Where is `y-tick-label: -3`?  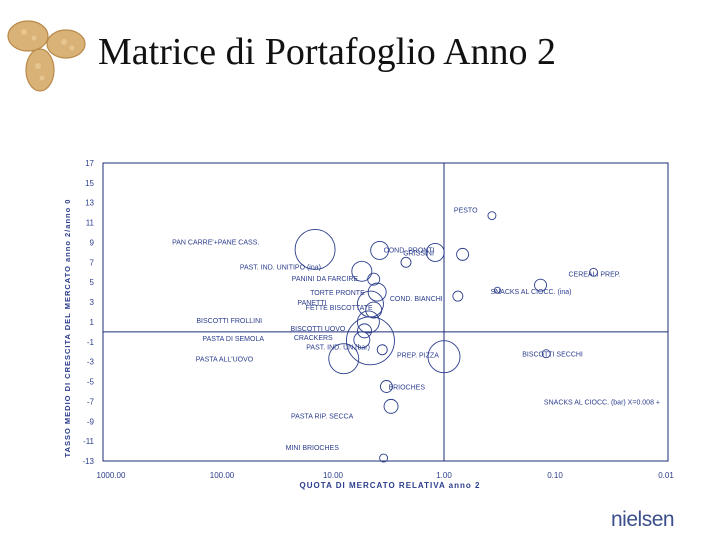 y-tick-label: -3 is located at coordinates (91, 362).